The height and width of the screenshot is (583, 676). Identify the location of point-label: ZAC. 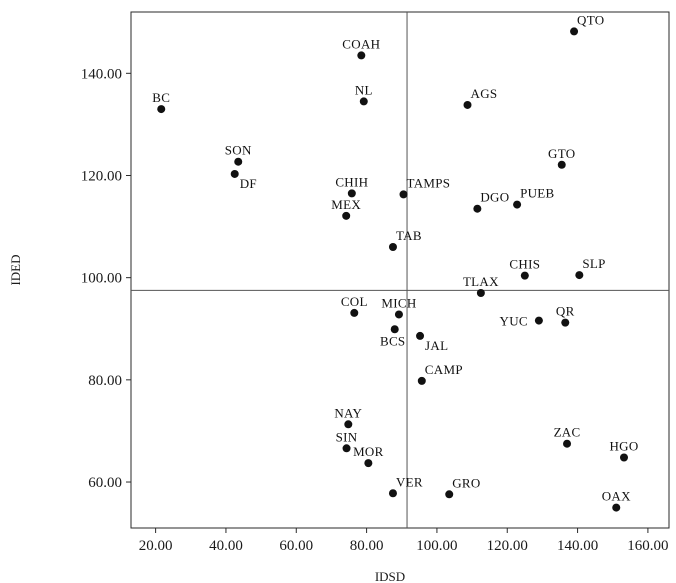
(567, 432).